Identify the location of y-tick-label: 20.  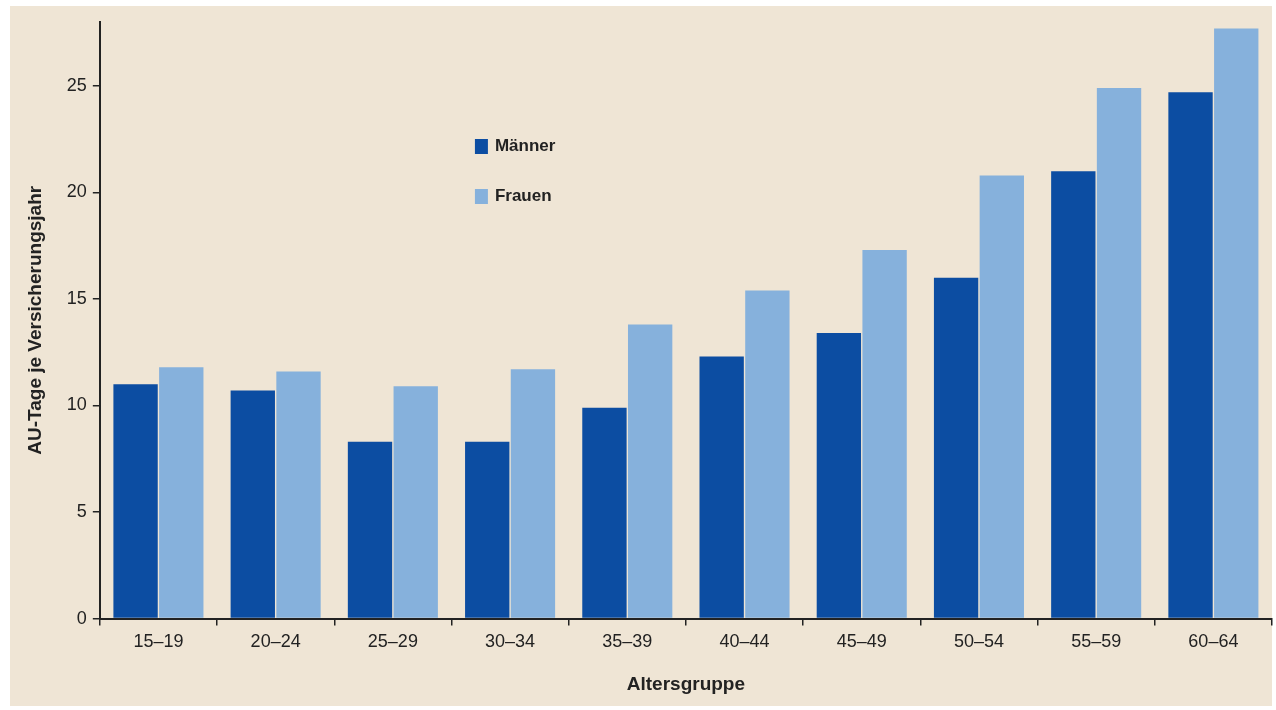
(76, 191).